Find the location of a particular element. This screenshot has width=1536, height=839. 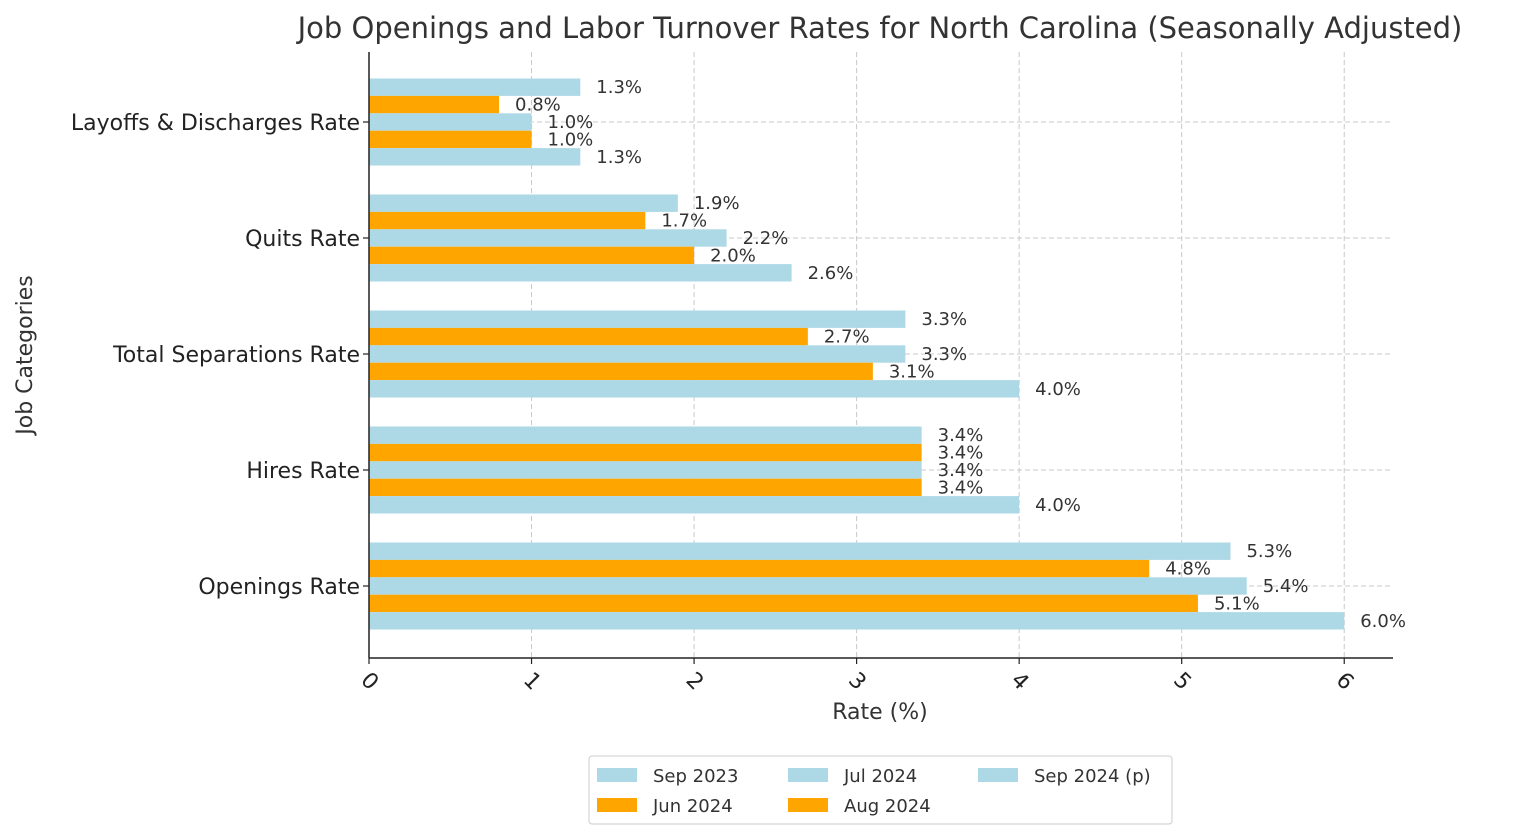

data-label: 2.7% is located at coordinates (847, 337).